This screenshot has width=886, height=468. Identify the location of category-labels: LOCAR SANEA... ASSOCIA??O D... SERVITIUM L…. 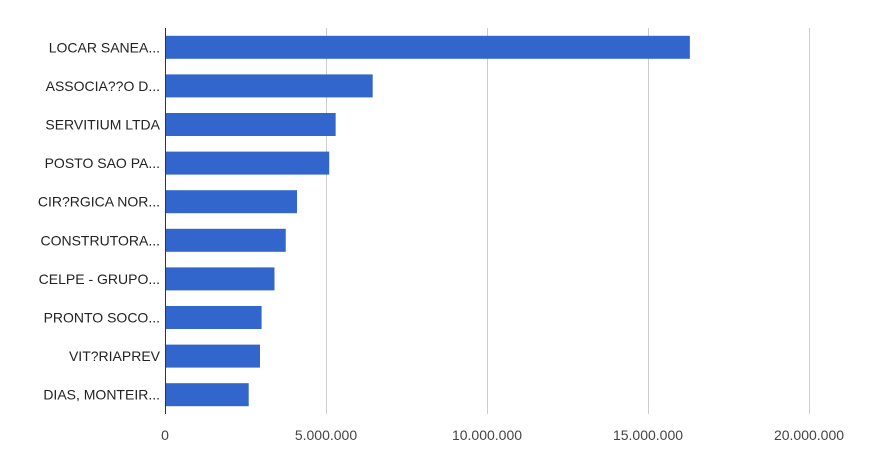
(99, 220).